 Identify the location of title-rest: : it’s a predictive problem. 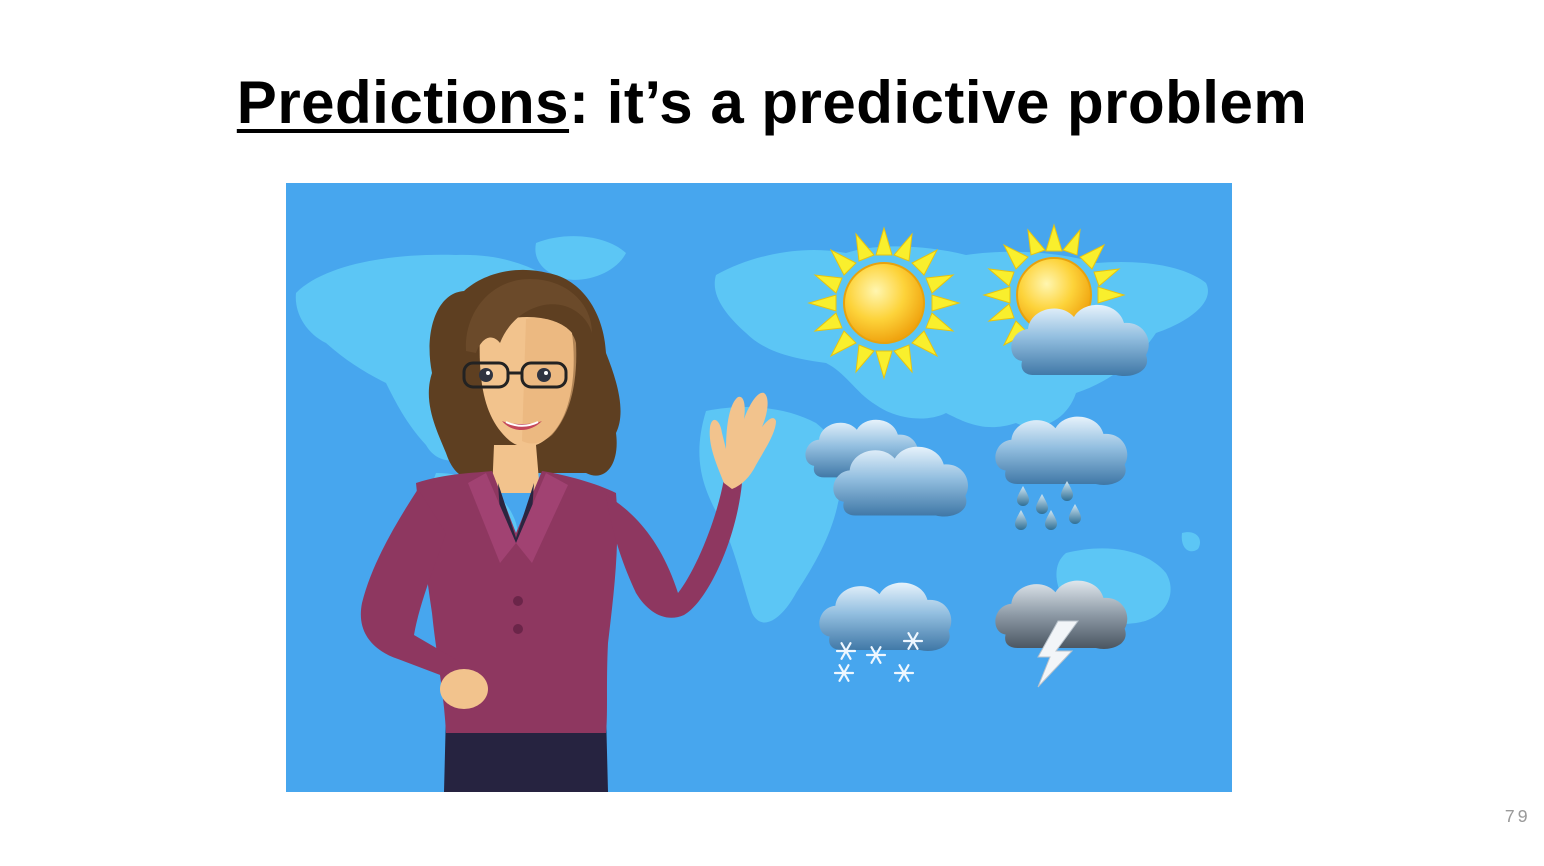
(938, 102).